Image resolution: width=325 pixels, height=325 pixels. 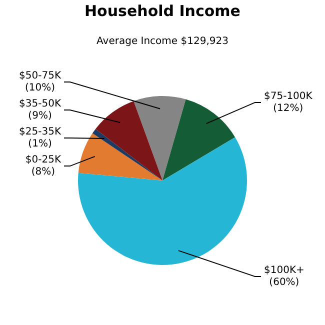 What do you see at coordinates (288, 96) in the screenshot?
I see `slice-label: $75-100K` at bounding box center [288, 96].